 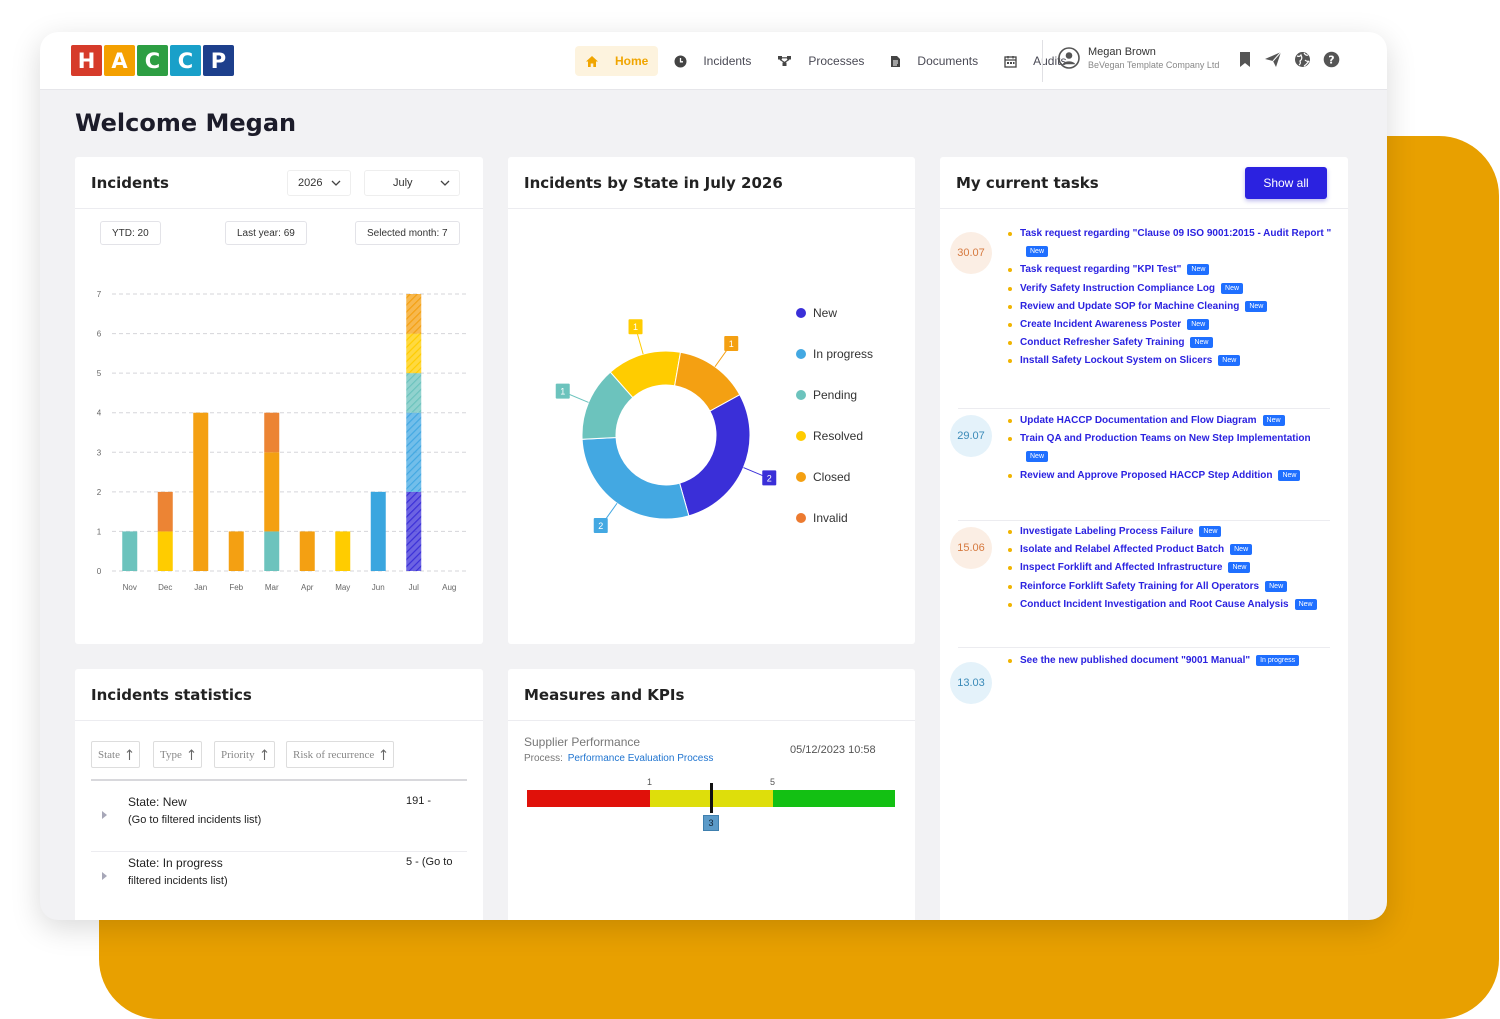 What do you see at coordinates (816, 313) in the screenshot?
I see `legend-item: New` at bounding box center [816, 313].